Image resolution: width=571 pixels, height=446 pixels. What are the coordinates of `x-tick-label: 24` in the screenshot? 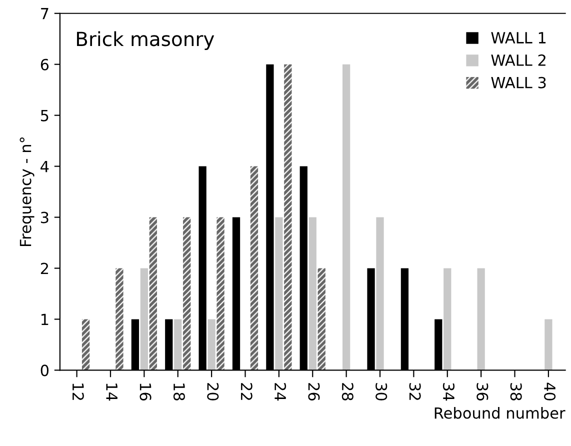 It's located at (280, 392).